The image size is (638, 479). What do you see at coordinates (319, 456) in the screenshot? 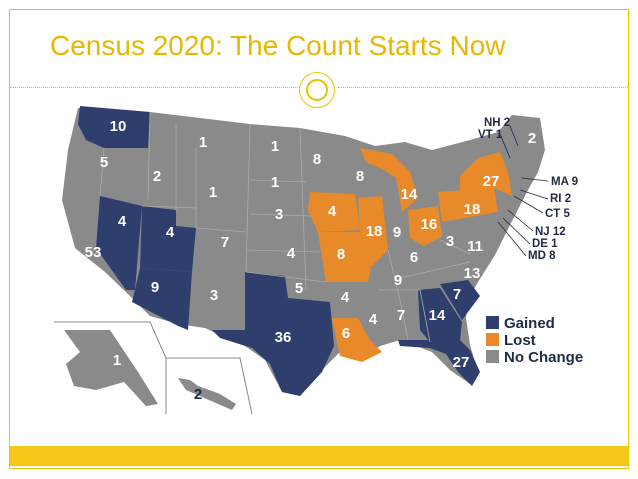
I see `footer-bar` at bounding box center [319, 456].